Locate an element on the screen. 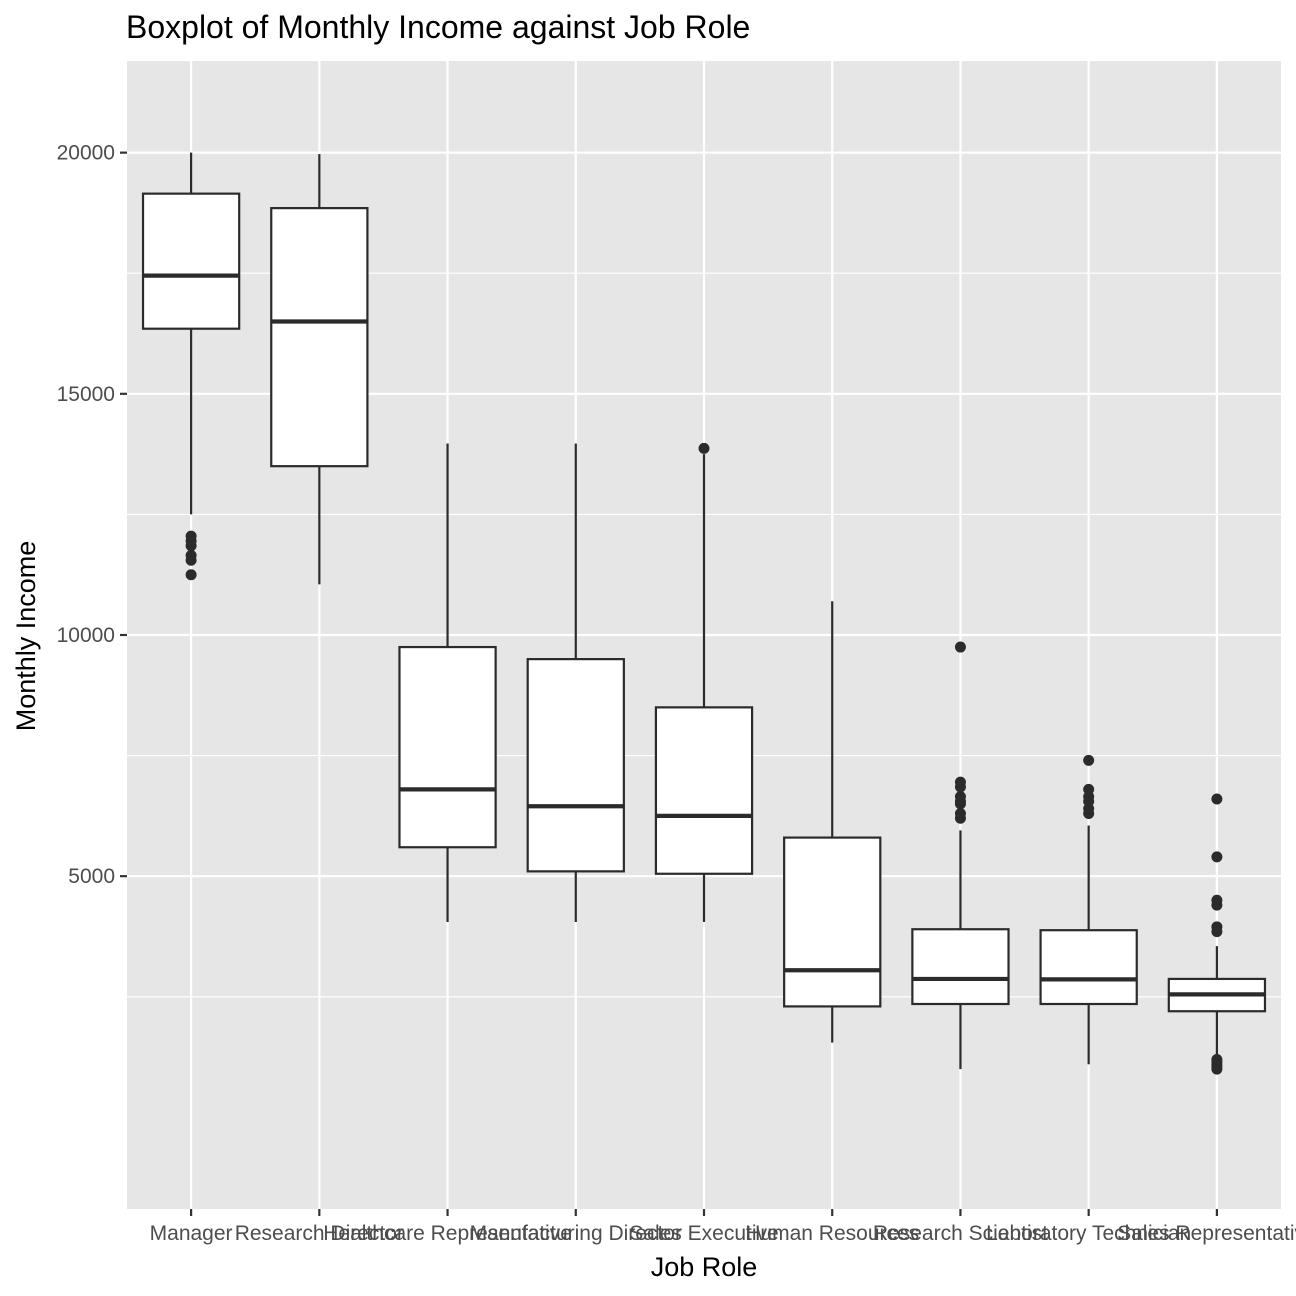  x-axis-title: Job Role is located at coordinates (704, 1267).